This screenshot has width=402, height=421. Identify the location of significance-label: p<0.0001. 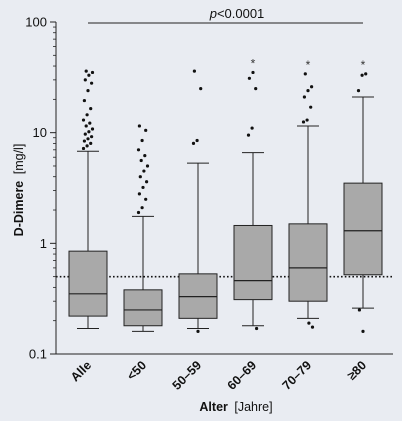
(237, 13).